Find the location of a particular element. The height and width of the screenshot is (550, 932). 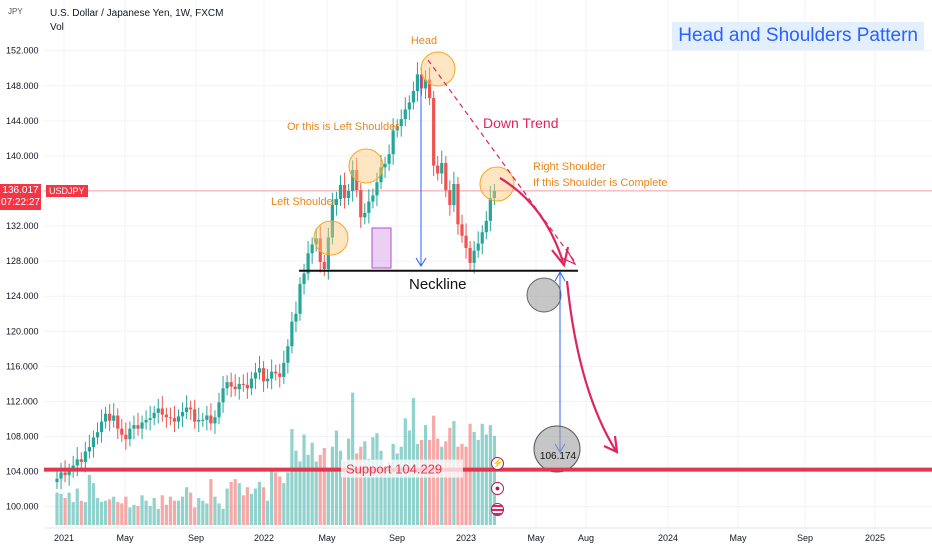

left-shoulder-label: Left Shoulder is located at coordinates (304, 202).